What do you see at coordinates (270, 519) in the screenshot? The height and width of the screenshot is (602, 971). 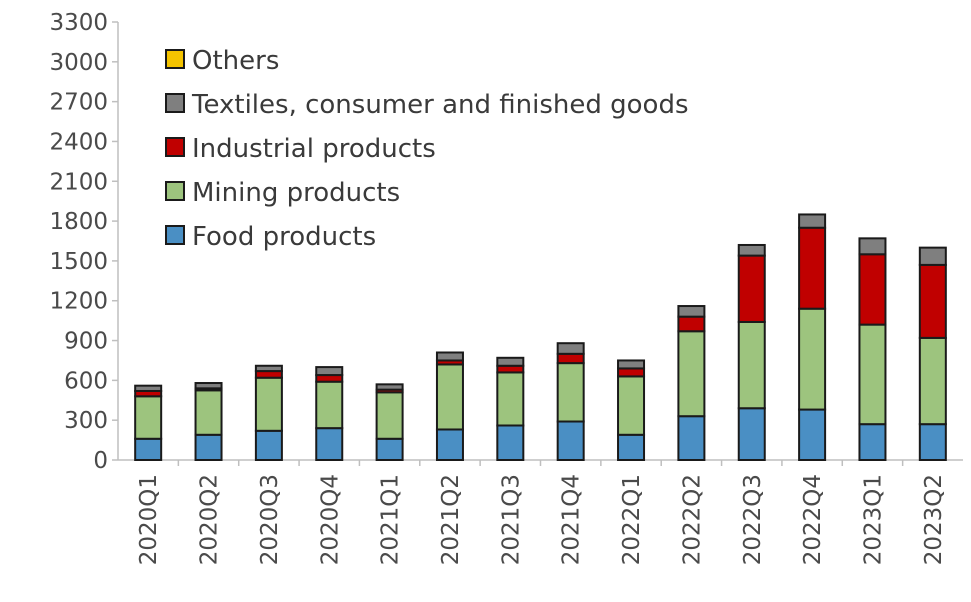 I see `x-tick-label: 2020Q3` at bounding box center [270, 519].